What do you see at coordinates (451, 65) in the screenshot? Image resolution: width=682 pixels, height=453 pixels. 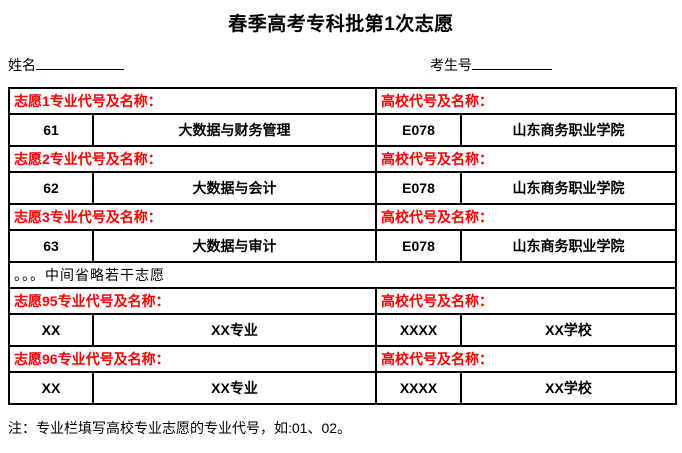 I see `candidate-no-label: 考生号` at bounding box center [451, 65].